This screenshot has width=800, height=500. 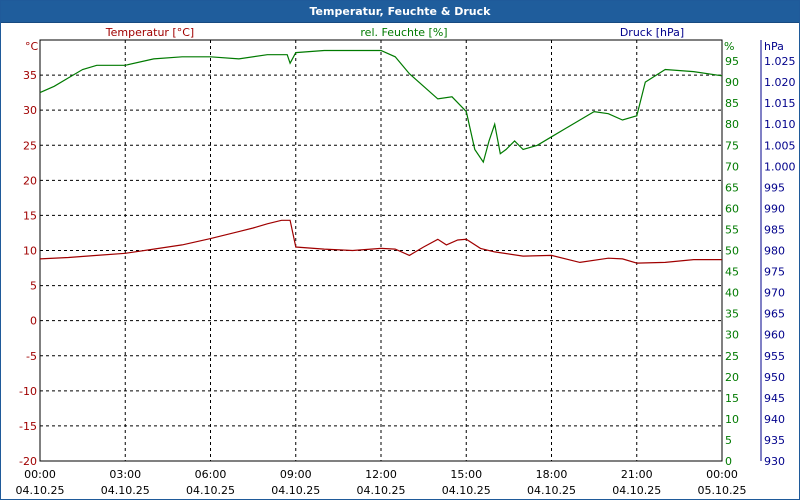 What do you see at coordinates (30, 180) in the screenshot?
I see `temperature-tick-label: 20` at bounding box center [30, 180].